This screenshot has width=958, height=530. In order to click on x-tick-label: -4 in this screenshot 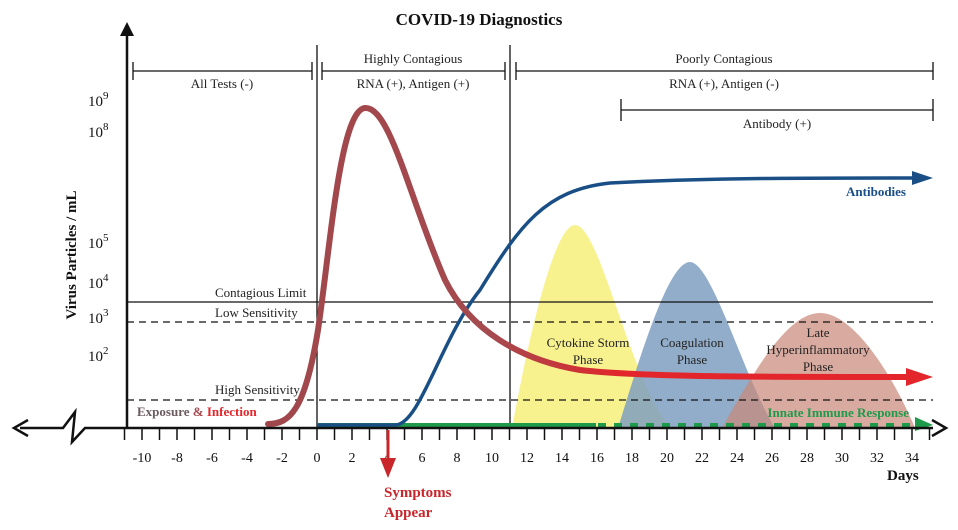, I will do `click(247, 458)`.